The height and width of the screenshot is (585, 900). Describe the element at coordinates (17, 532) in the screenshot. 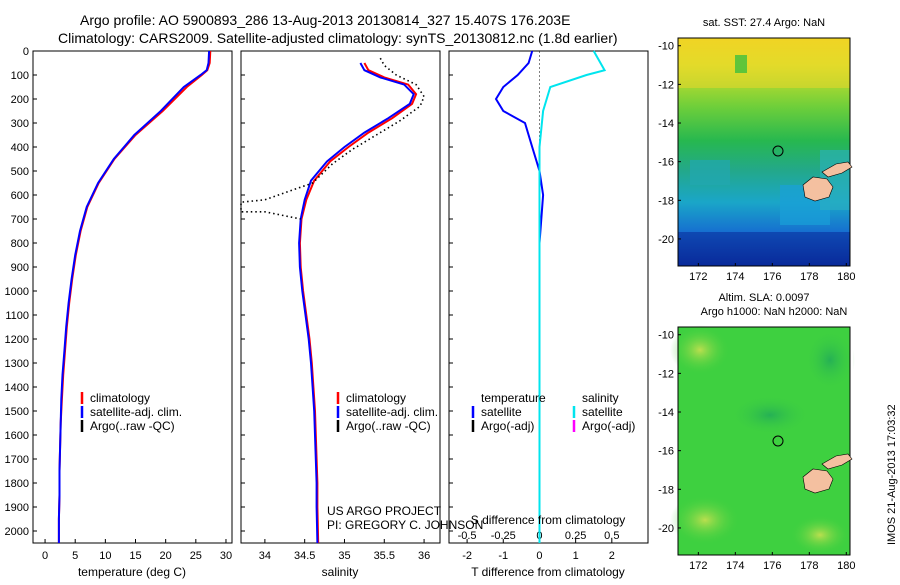

I see `depth-tick-label: 2000` at that location.